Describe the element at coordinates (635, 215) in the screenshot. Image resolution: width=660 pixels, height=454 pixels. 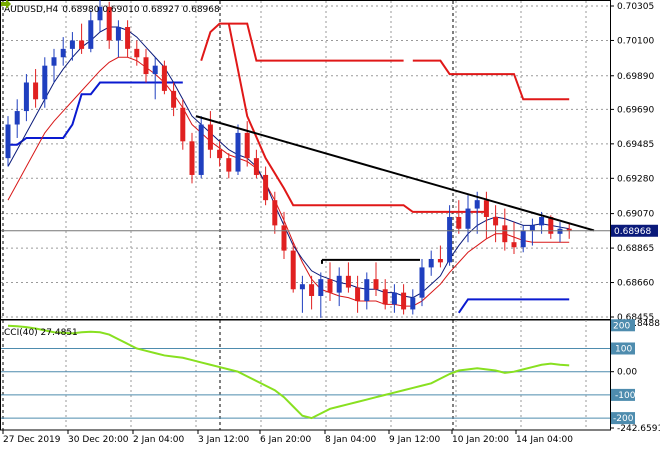
I see `price-tick-label: 0.69070` at that location.